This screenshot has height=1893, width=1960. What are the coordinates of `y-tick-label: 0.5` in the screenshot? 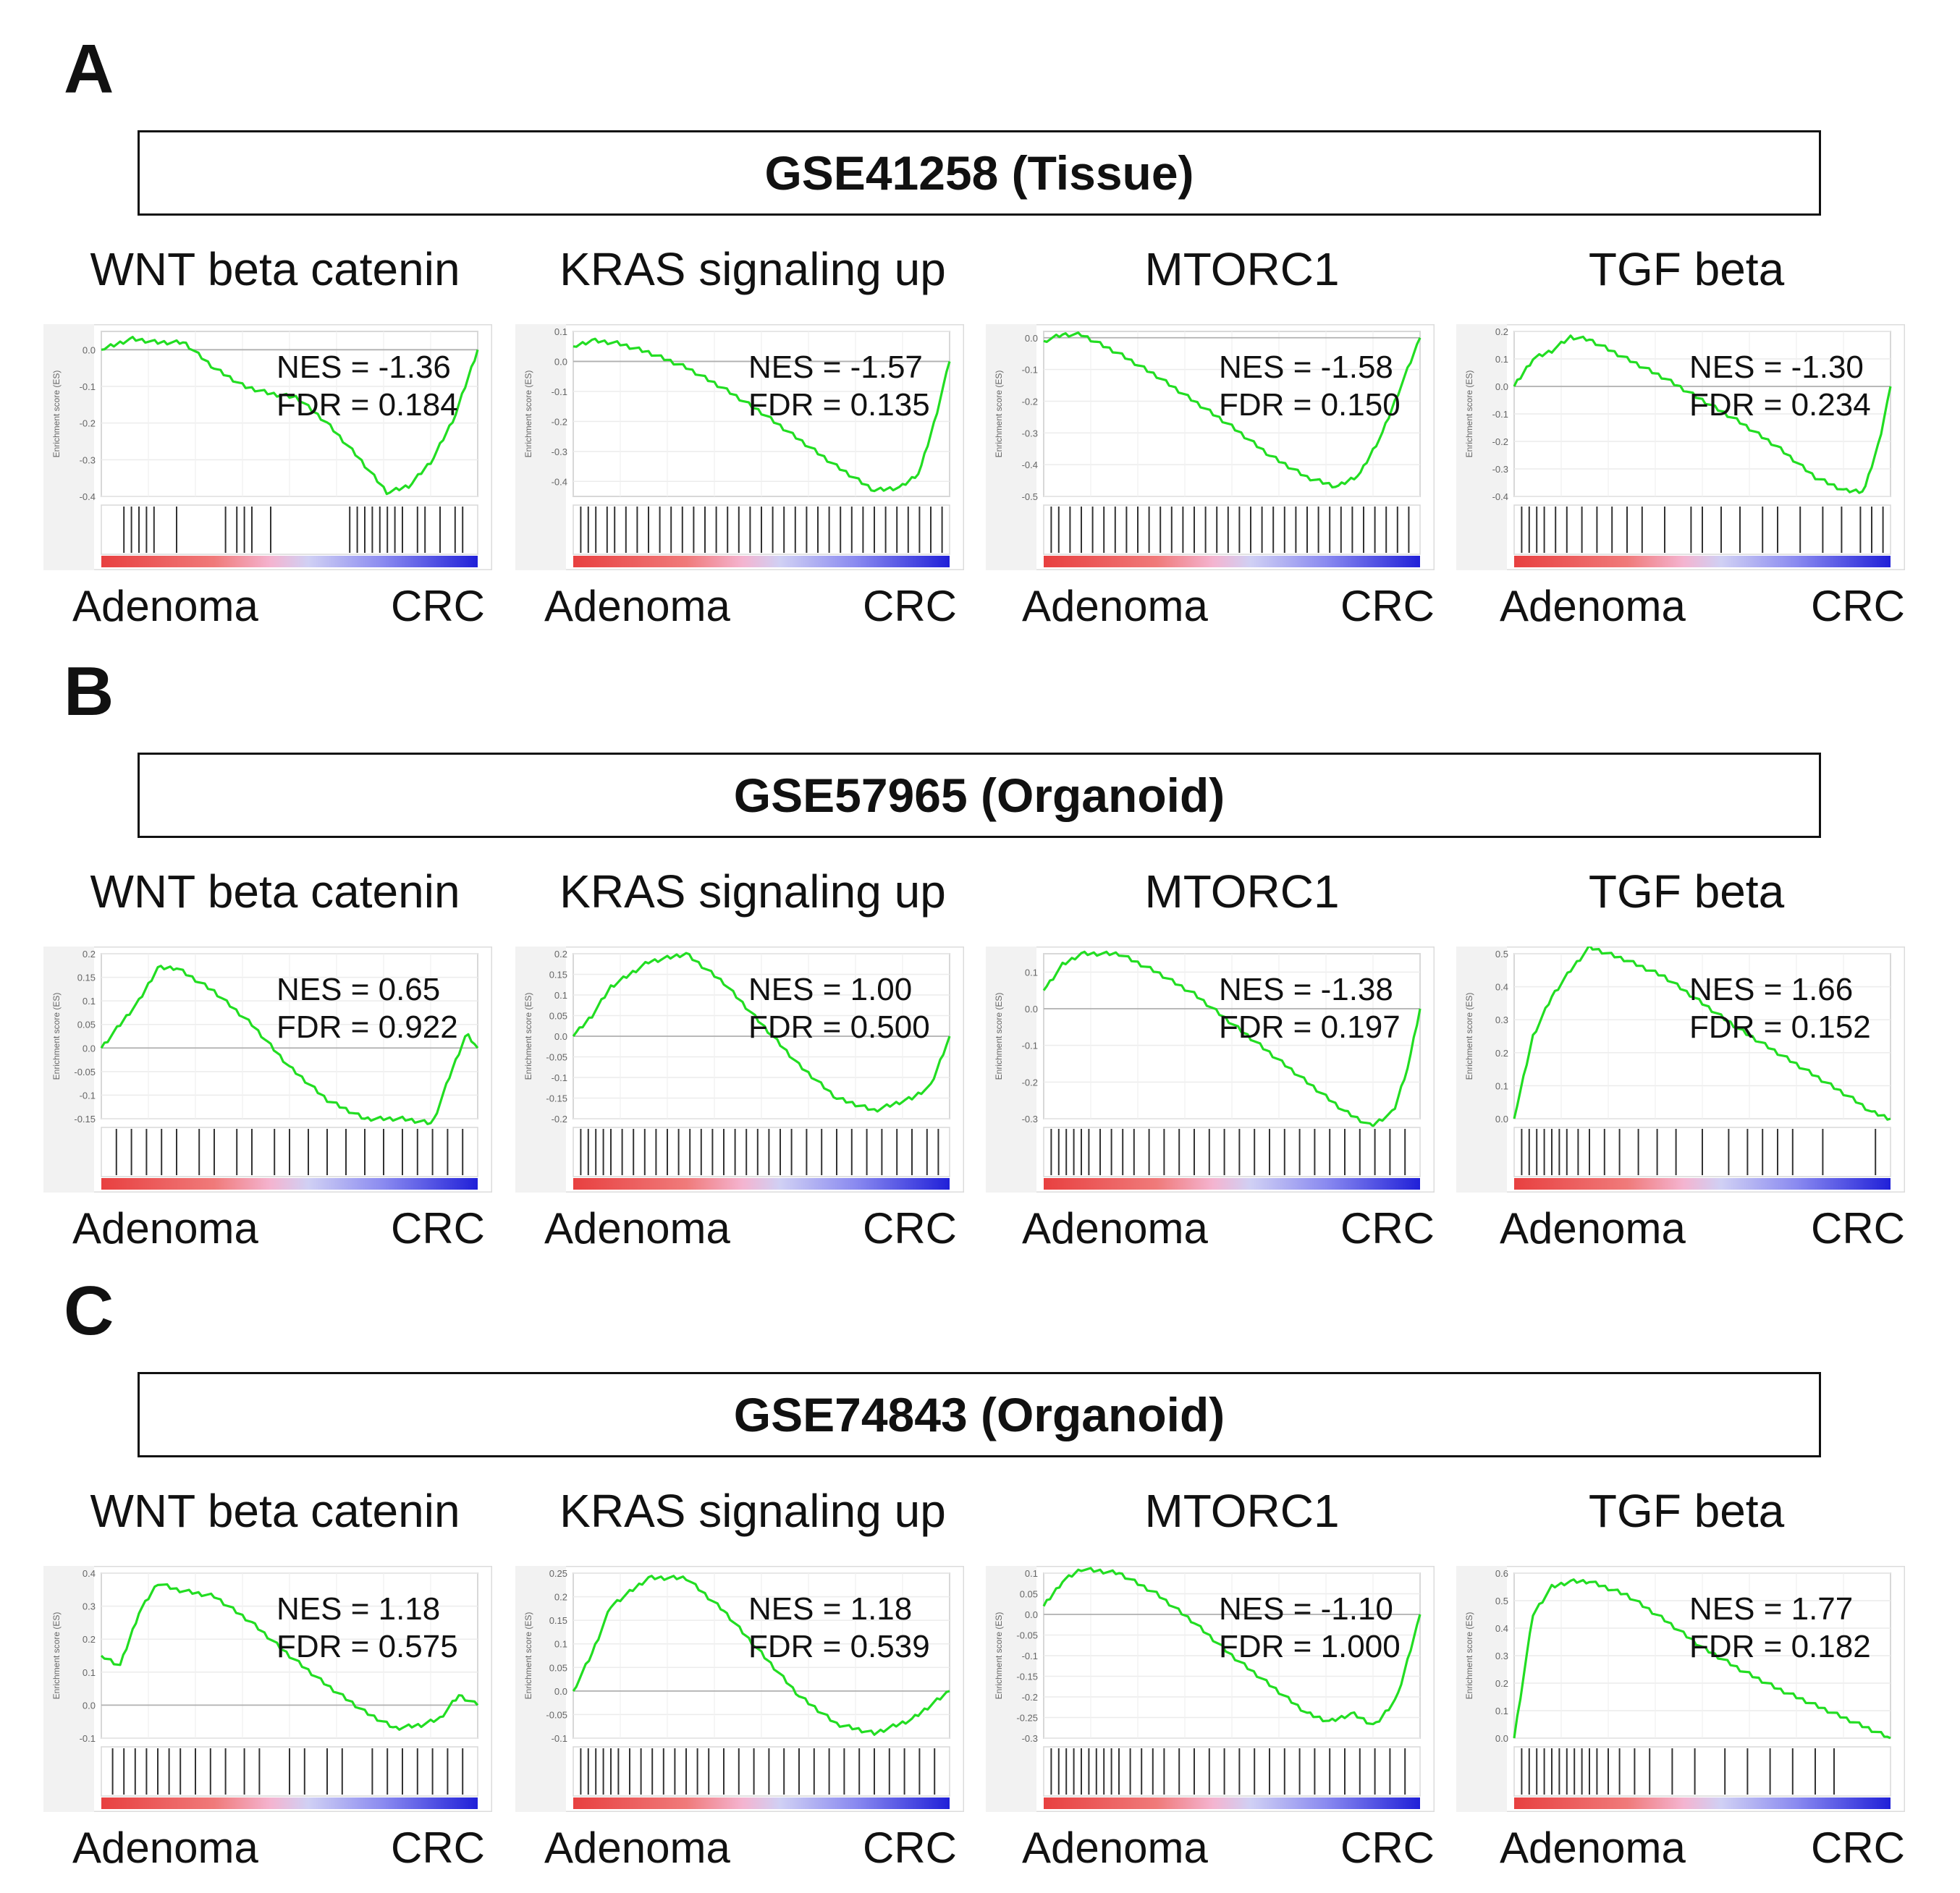 It's located at (1501, 1601).